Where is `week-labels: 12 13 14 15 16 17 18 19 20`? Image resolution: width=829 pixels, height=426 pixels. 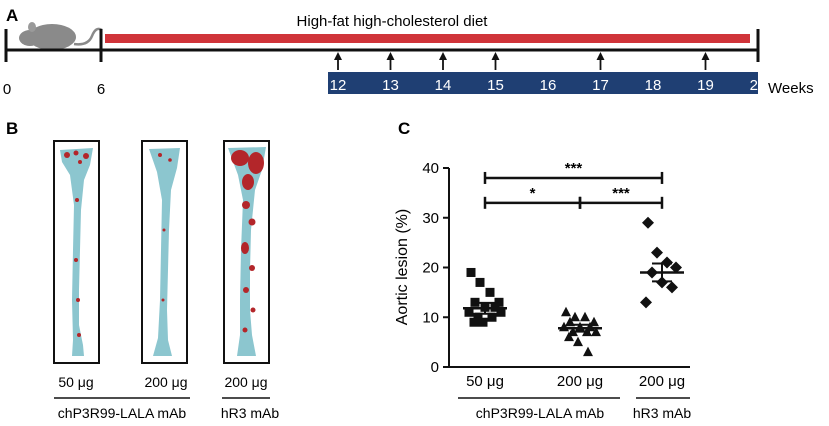
week-labels: 12 13 14 15 16 17 18 19 20 is located at coordinates (548, 85).